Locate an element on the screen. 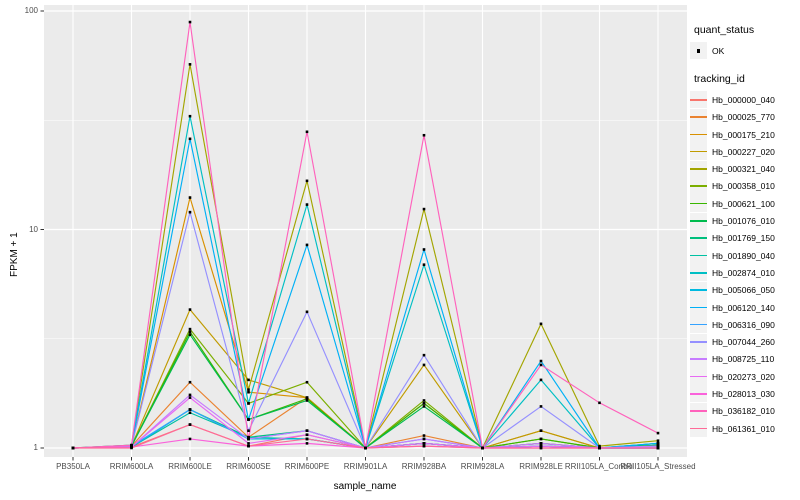 The width and height of the screenshot is (800, 500). legend-item-Hb_000025_770: Hb_000025_770 is located at coordinates (744, 117).